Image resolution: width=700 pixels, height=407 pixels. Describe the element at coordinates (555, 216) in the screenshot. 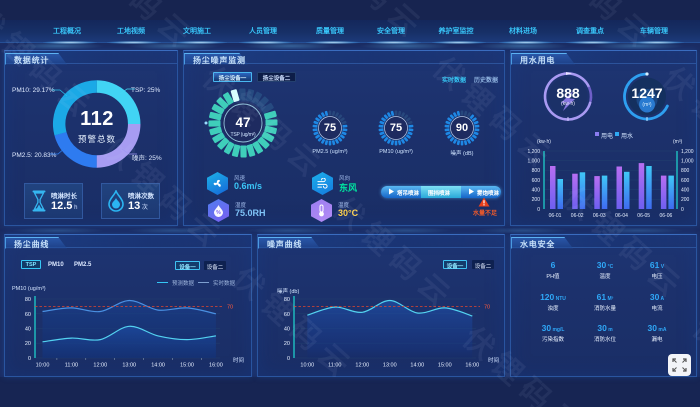

I see `svg-text: 06-01` at that location.